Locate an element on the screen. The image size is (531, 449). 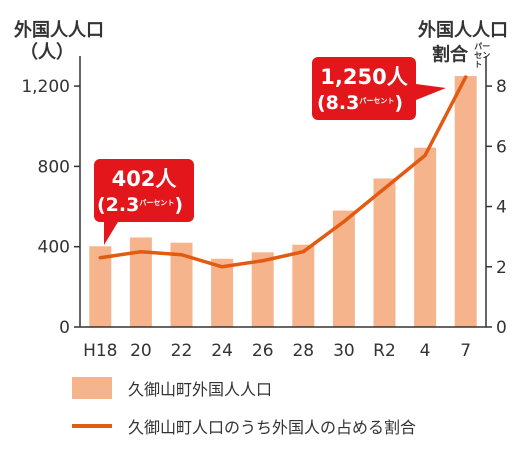
left-tick-label: 400 is located at coordinates (54, 248).